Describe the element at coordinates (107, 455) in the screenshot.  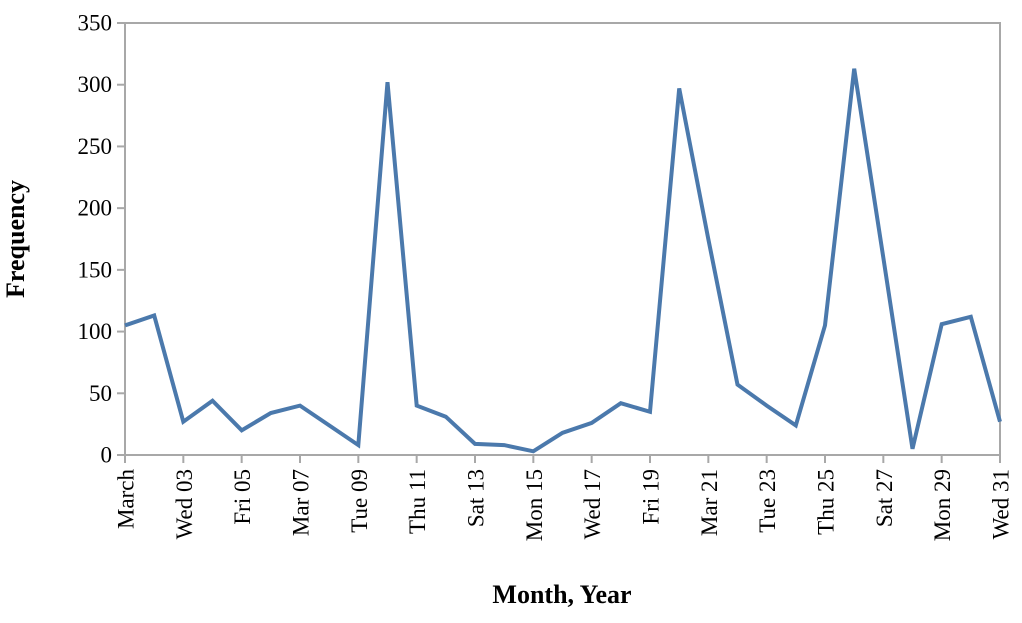
I see `y-tick-label: 0` at that location.